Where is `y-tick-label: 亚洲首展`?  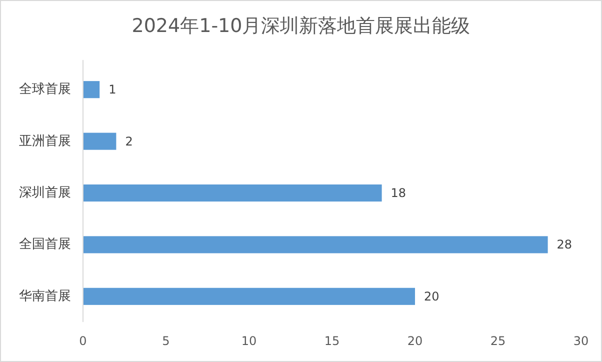
y-tick-label: 亚洲首展 is located at coordinates (45, 141).